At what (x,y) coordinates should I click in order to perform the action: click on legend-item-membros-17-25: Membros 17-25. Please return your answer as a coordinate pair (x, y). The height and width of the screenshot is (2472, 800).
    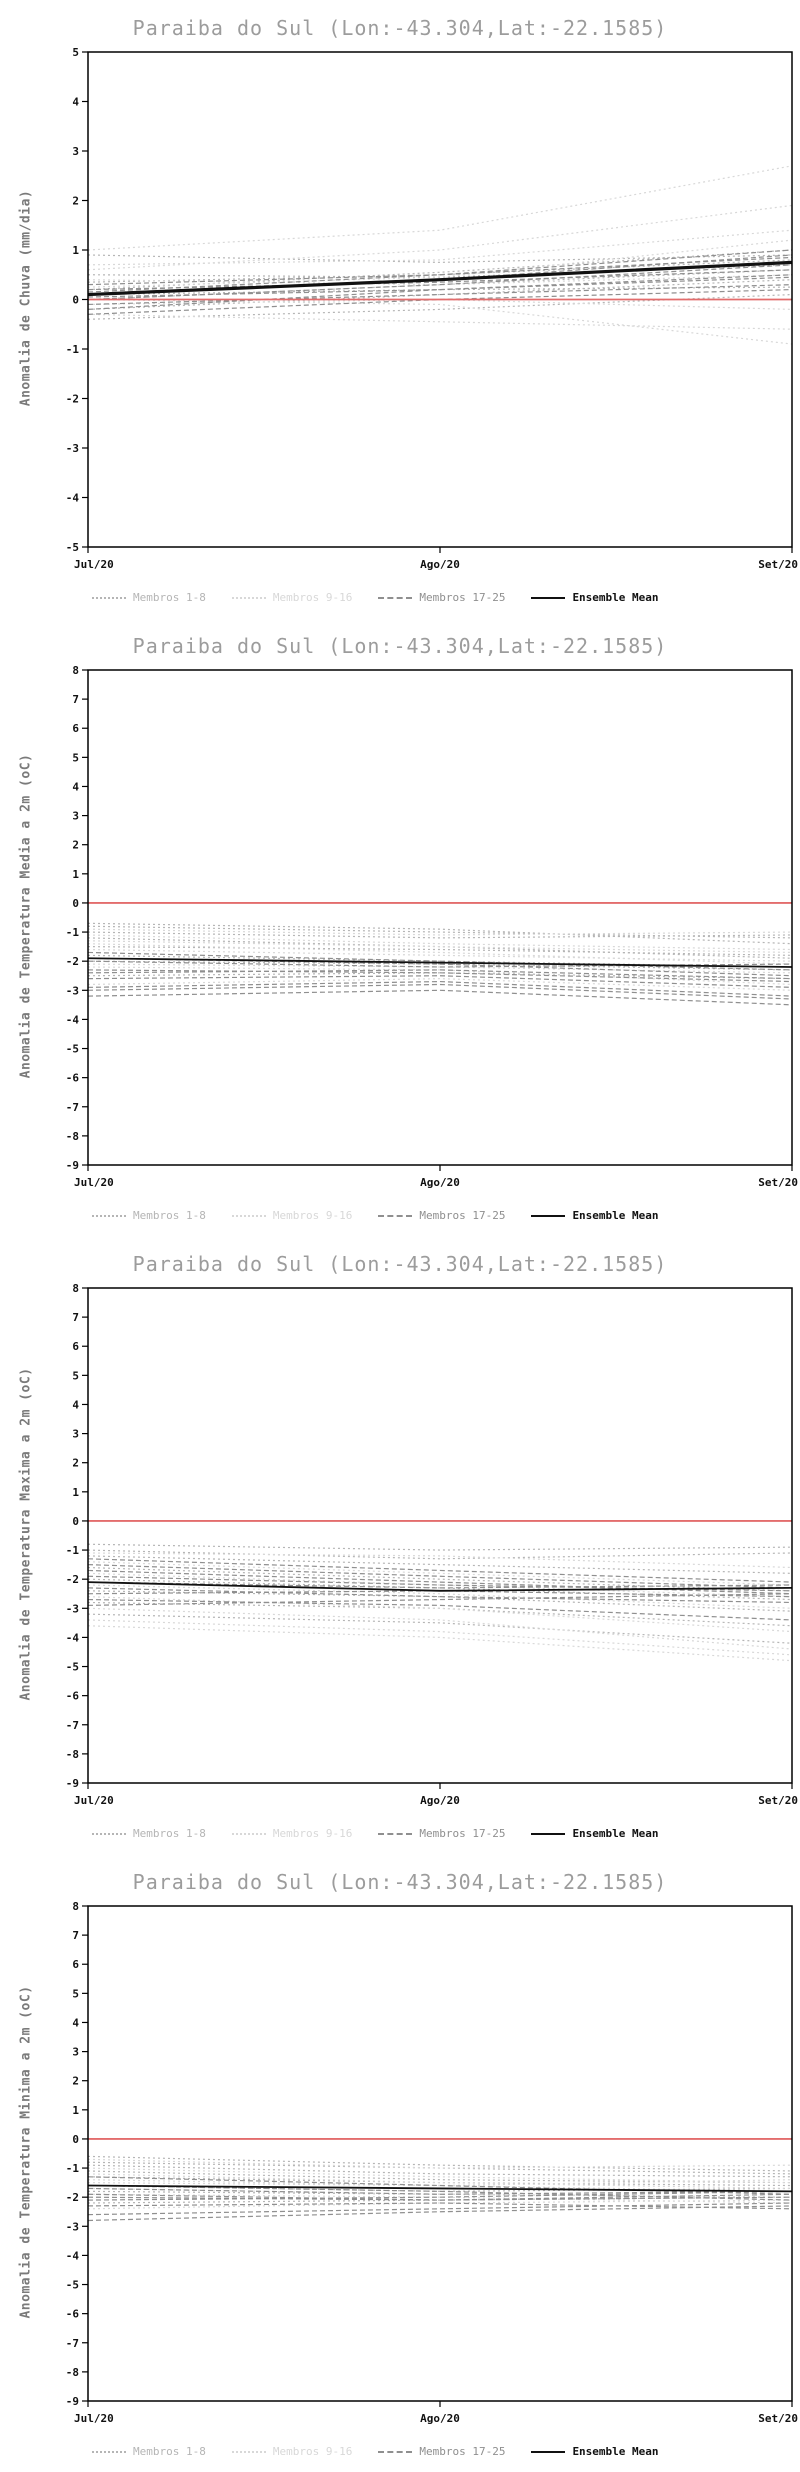
    Looking at the image, I should click on (441, 1215).